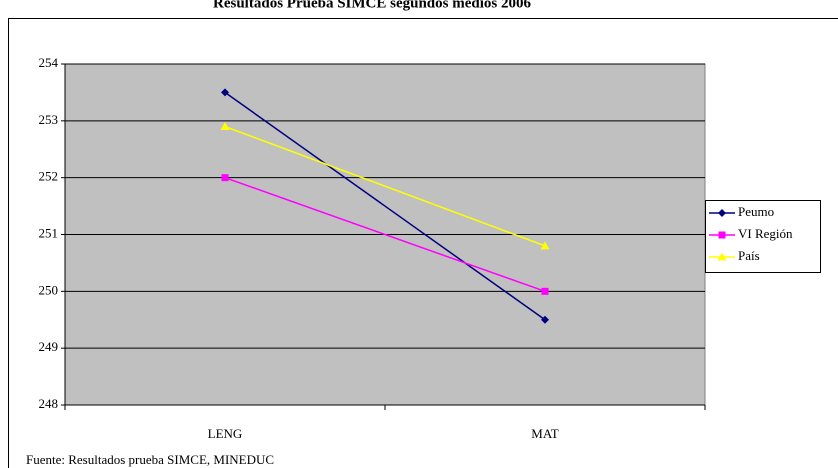  What do you see at coordinates (49, 346) in the screenshot?
I see `y-tick-label: 249` at bounding box center [49, 346].